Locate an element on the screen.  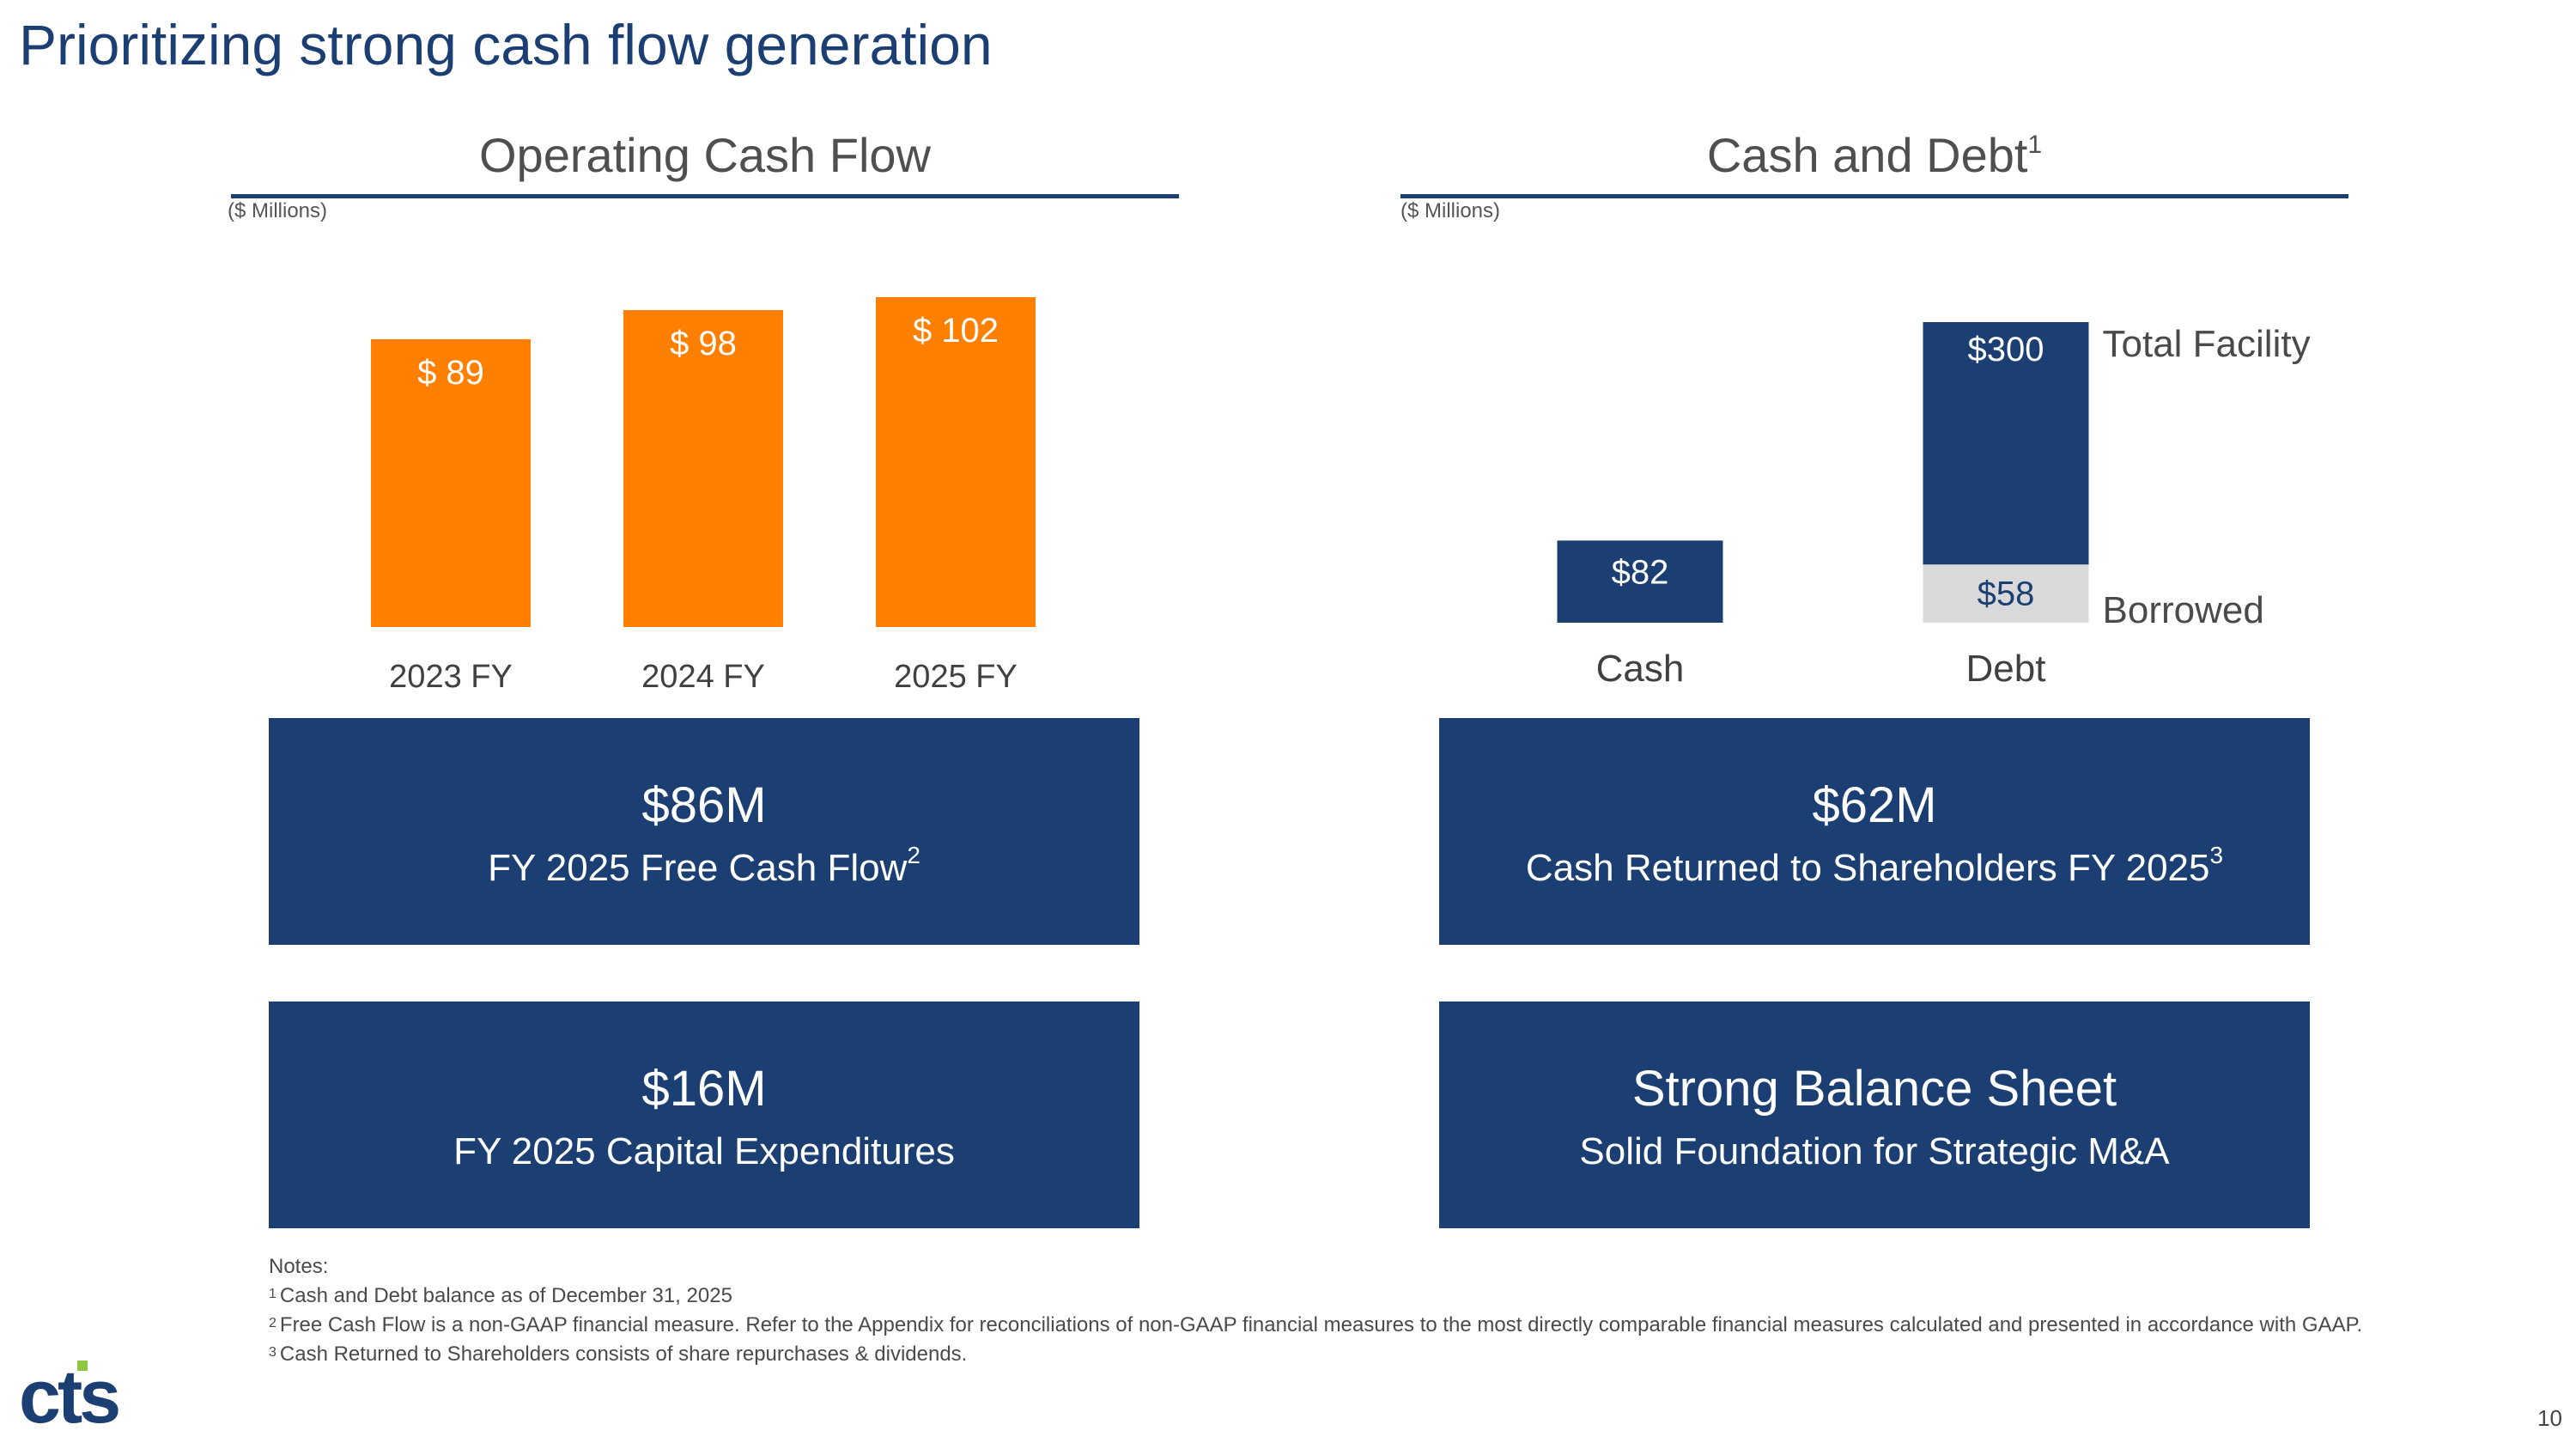
free-cash-flow-value: $86M is located at coordinates (704, 805).